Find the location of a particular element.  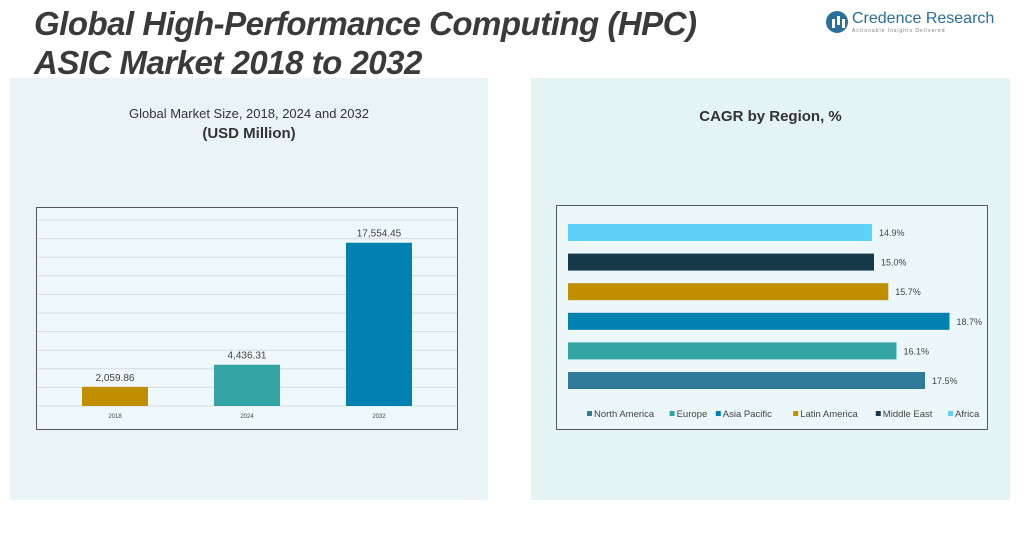

data-label: 15.0% is located at coordinates (894, 263).